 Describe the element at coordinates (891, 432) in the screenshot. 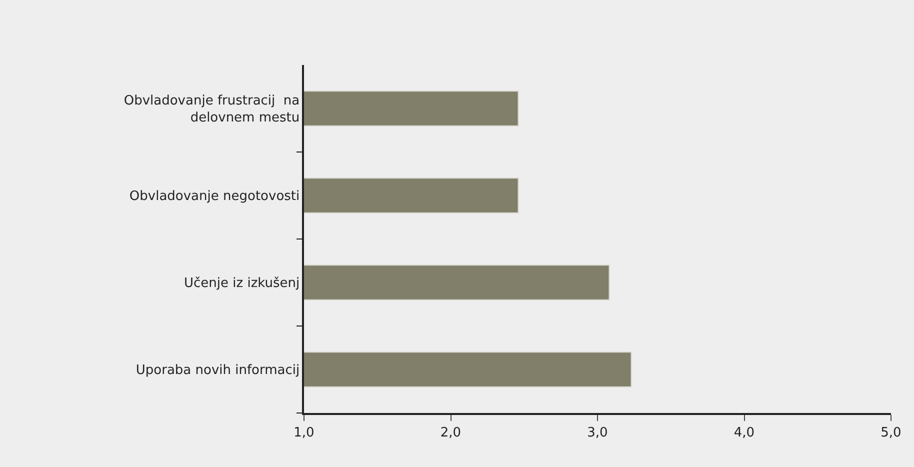

I see `x-tick-label: 5,0` at that location.